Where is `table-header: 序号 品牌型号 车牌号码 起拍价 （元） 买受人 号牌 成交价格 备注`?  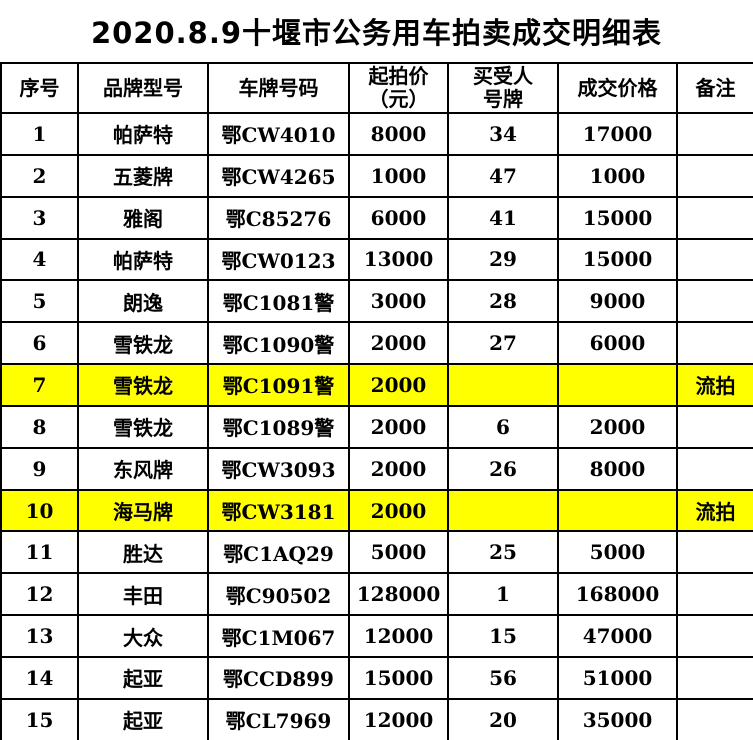 table-header: 序号 品牌型号 车牌号码 起拍价 （元） 买受人 号牌 成交价格 备注 is located at coordinates (376, 88).